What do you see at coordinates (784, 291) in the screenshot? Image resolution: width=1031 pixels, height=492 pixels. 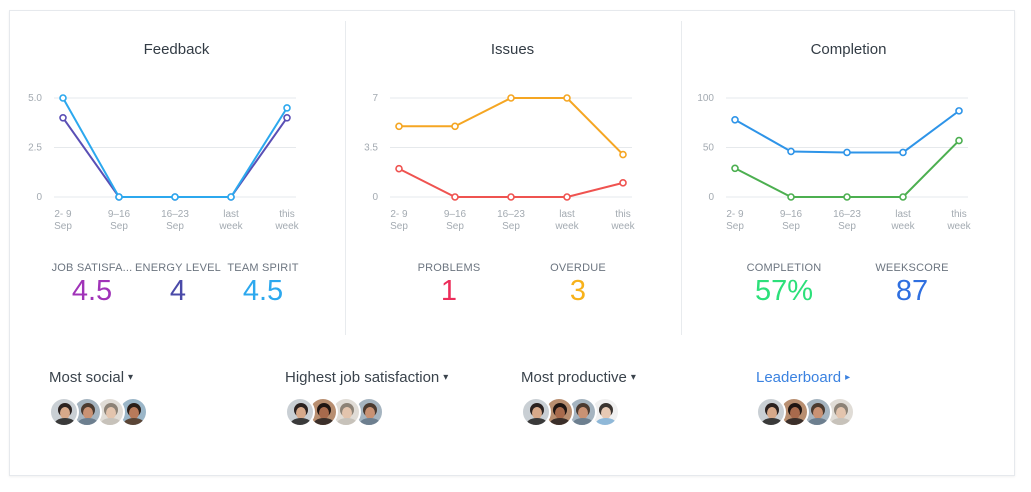 I see `stat-value: 57%` at bounding box center [784, 291].